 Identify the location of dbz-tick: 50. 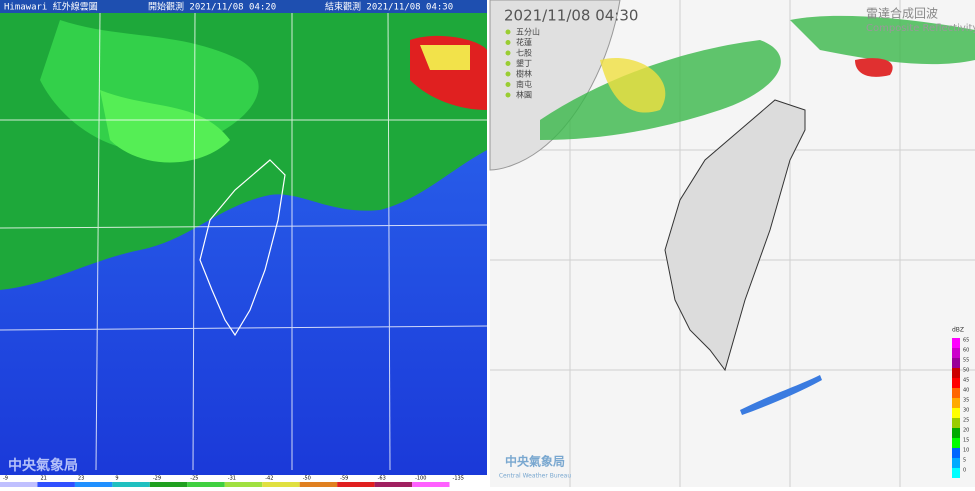
(966, 371).